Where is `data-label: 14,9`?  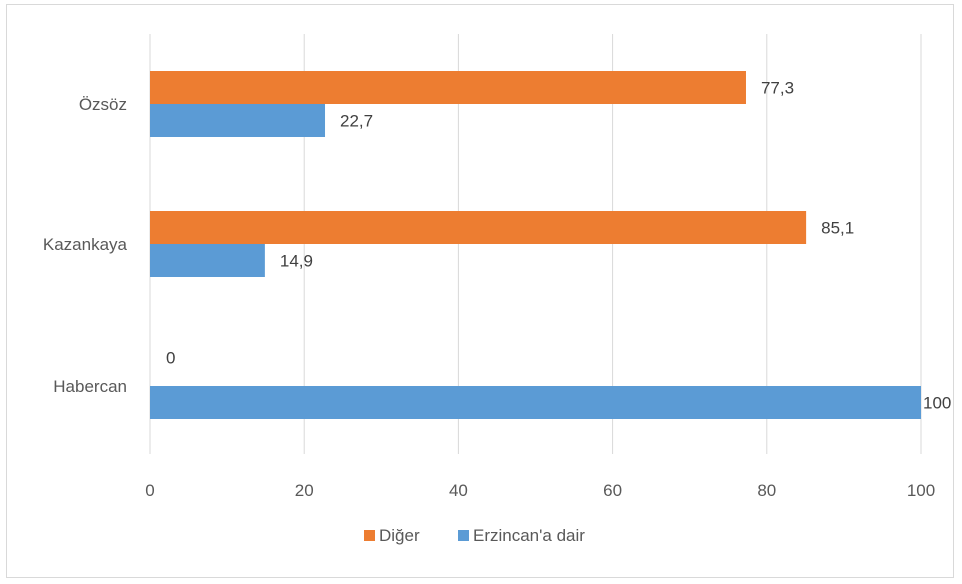
data-label: 14,9 is located at coordinates (296, 261).